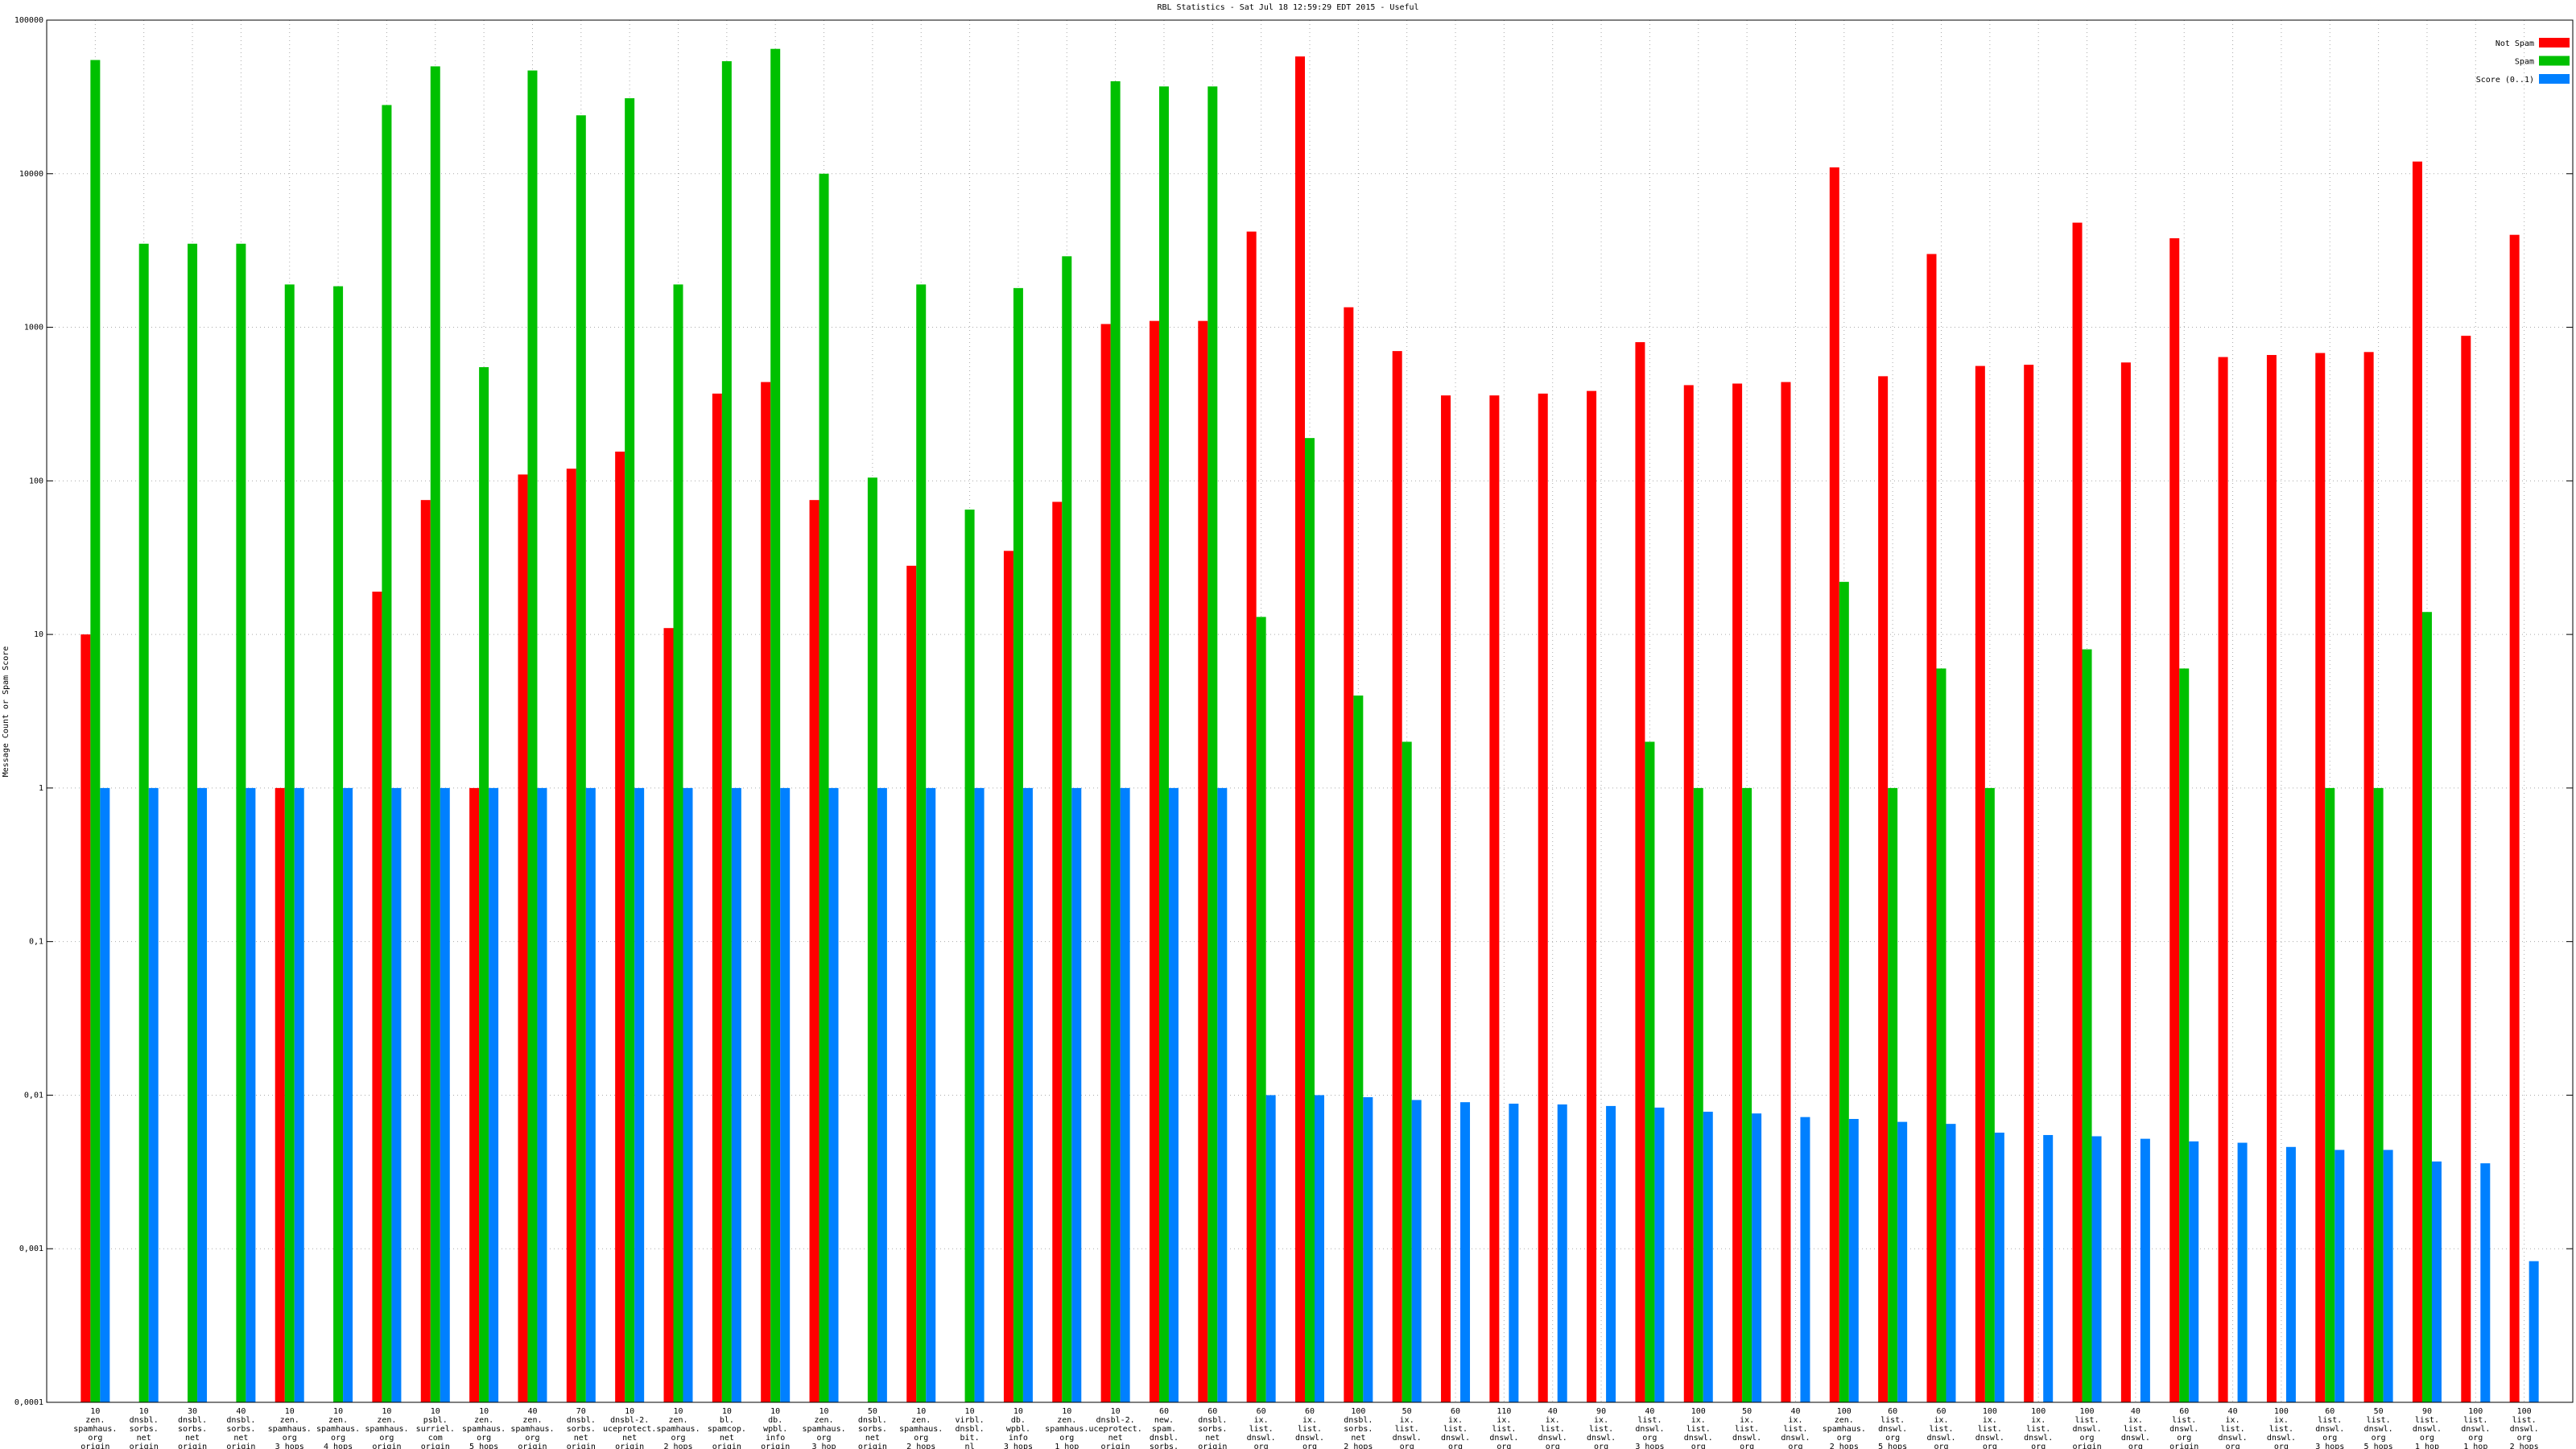 The image size is (2576, 1449). I want to click on x-tick-label: 100 list. dnswl. org 1 hop, so click(2475, 1428).